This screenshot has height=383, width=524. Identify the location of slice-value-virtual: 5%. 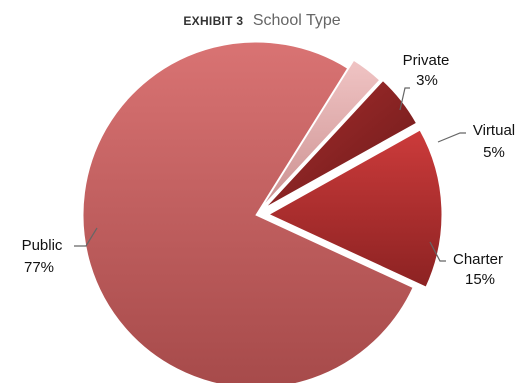
(494, 152).